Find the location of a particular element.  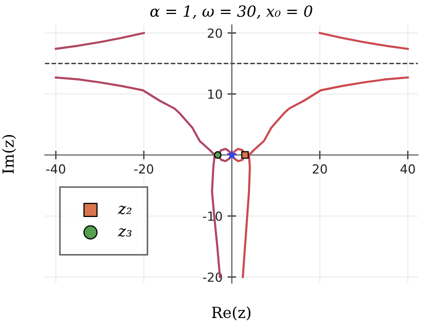

x-tick-label: -20 is located at coordinates (144, 169).